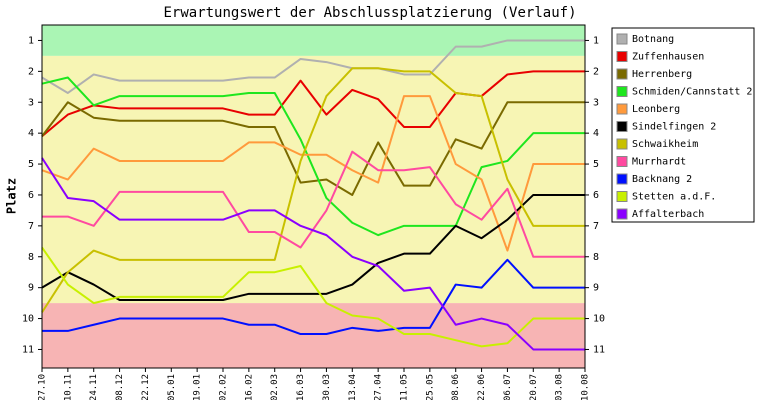 Image resolution: width=760 pixels, height=400 pixels. I want to click on y-axis-label: Platz, so click(12, 196).